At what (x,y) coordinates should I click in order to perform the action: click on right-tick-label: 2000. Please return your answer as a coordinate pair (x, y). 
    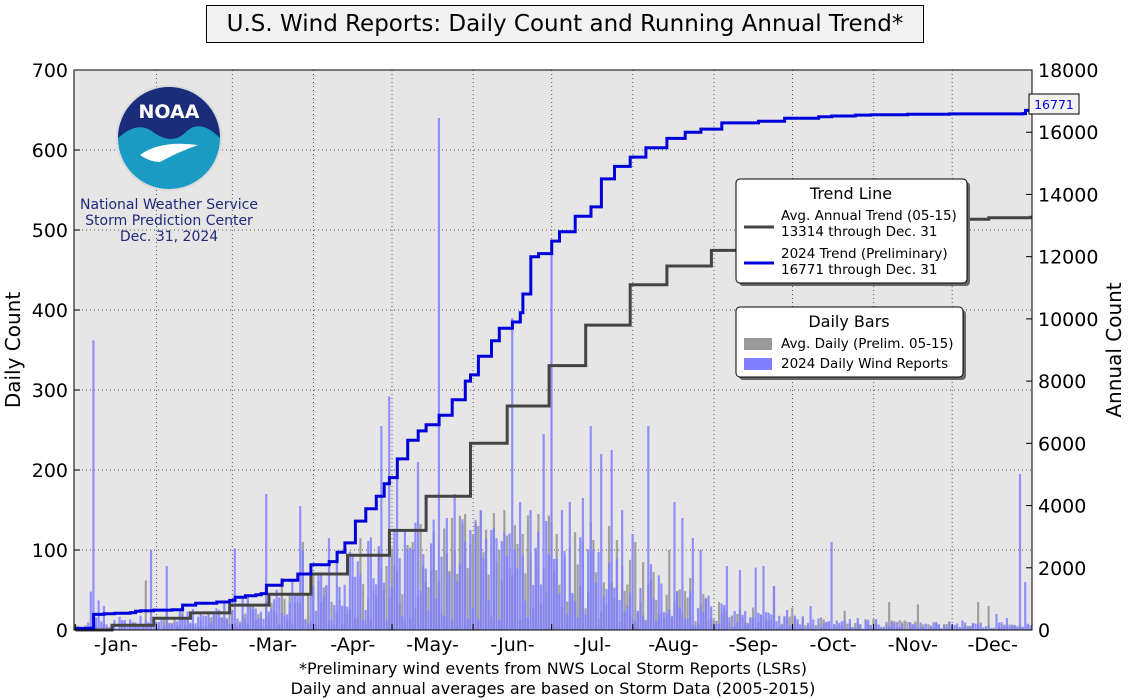
    Looking at the image, I should click on (1062, 569).